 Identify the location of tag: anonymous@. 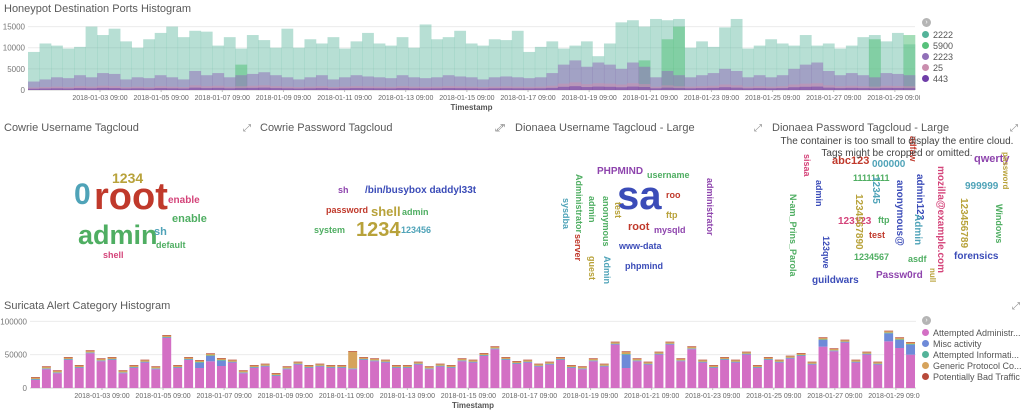
(899, 213).